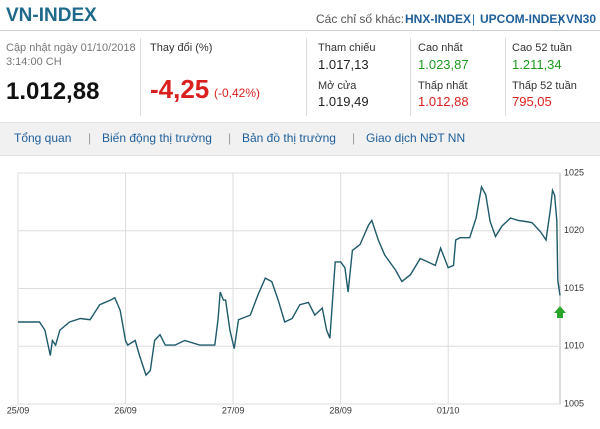  What do you see at coordinates (289, 138) in the screenshot?
I see `tab: Bản đồ thị trường` at bounding box center [289, 138].